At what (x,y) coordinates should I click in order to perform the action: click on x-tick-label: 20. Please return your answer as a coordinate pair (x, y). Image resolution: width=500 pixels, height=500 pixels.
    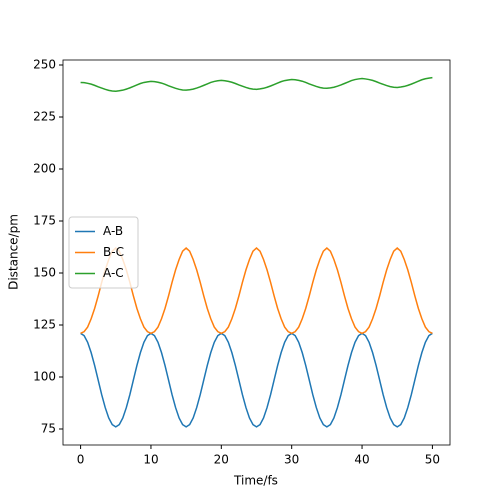
    Looking at the image, I should click on (221, 460).